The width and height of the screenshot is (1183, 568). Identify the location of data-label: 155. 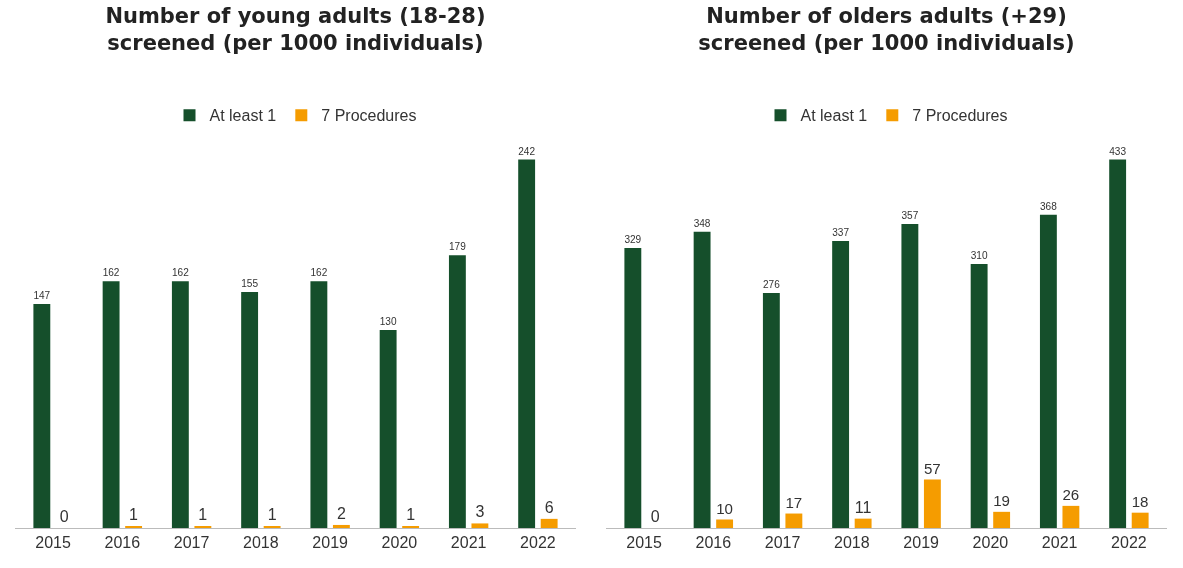
(250, 284).